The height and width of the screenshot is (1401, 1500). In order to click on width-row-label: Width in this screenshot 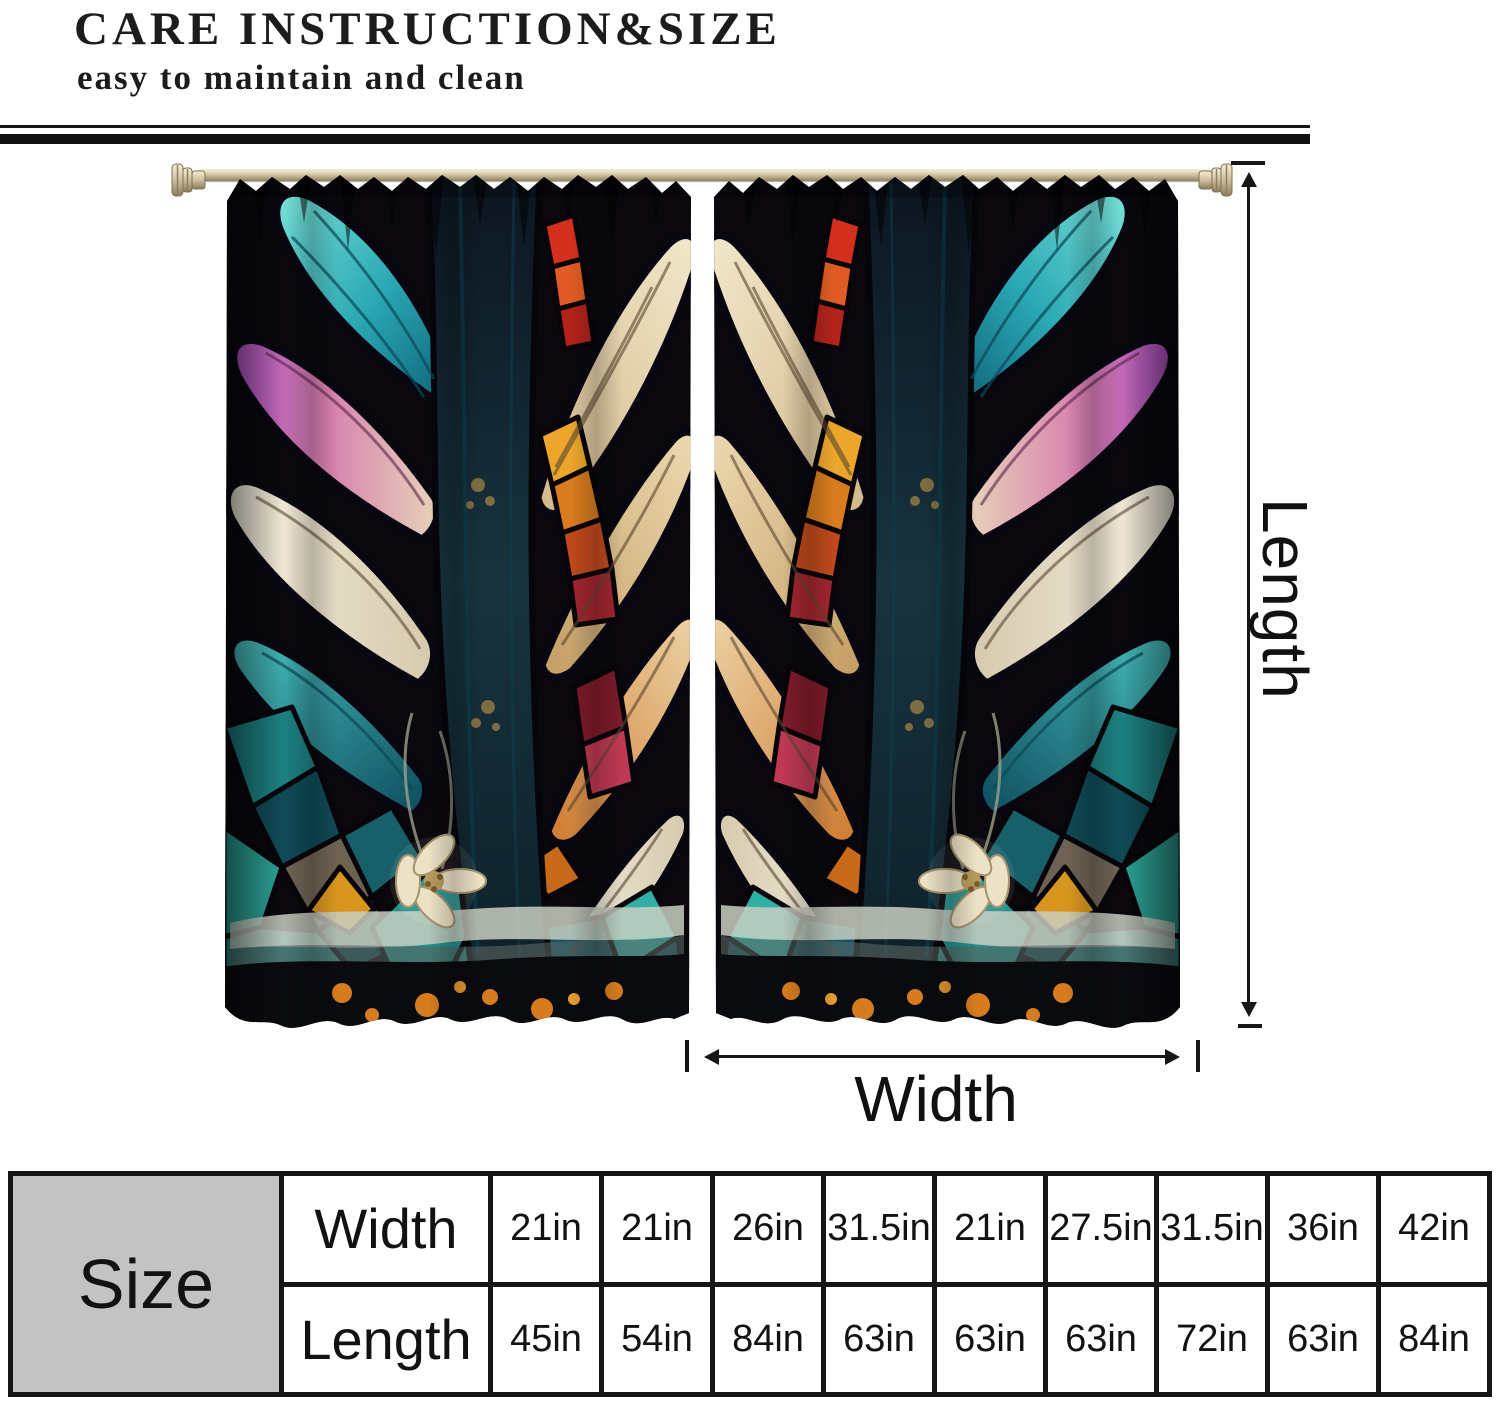, I will do `click(386, 1229)`.